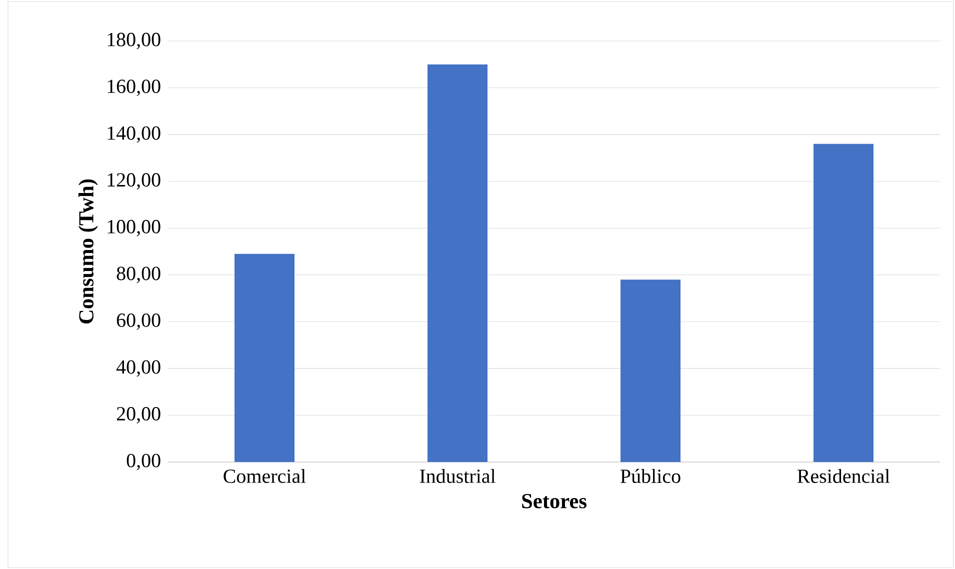 The image size is (955, 569). I want to click on y-tick-label: 0,00, so click(143, 462).